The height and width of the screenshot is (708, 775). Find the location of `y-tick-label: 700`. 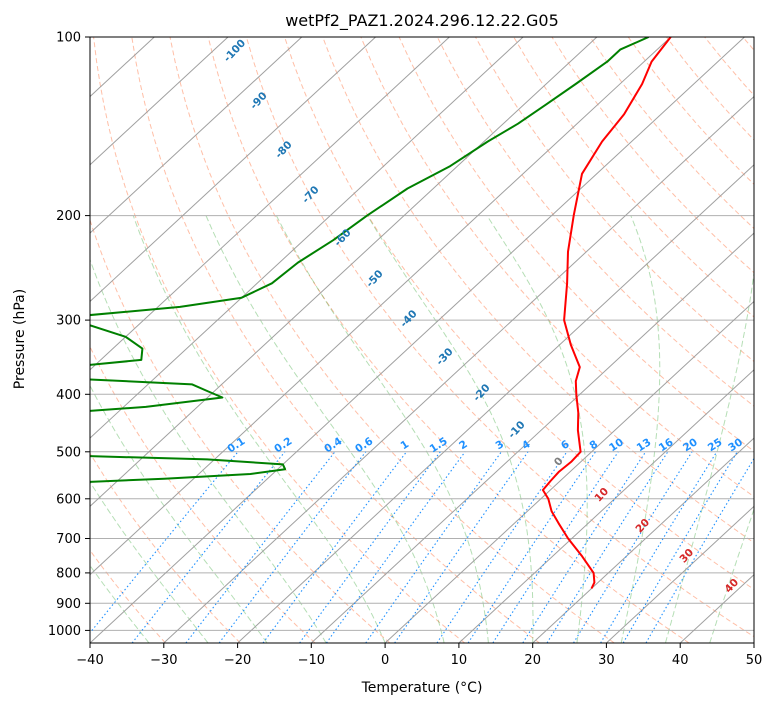

y-tick-label: 700 is located at coordinates (68, 539).